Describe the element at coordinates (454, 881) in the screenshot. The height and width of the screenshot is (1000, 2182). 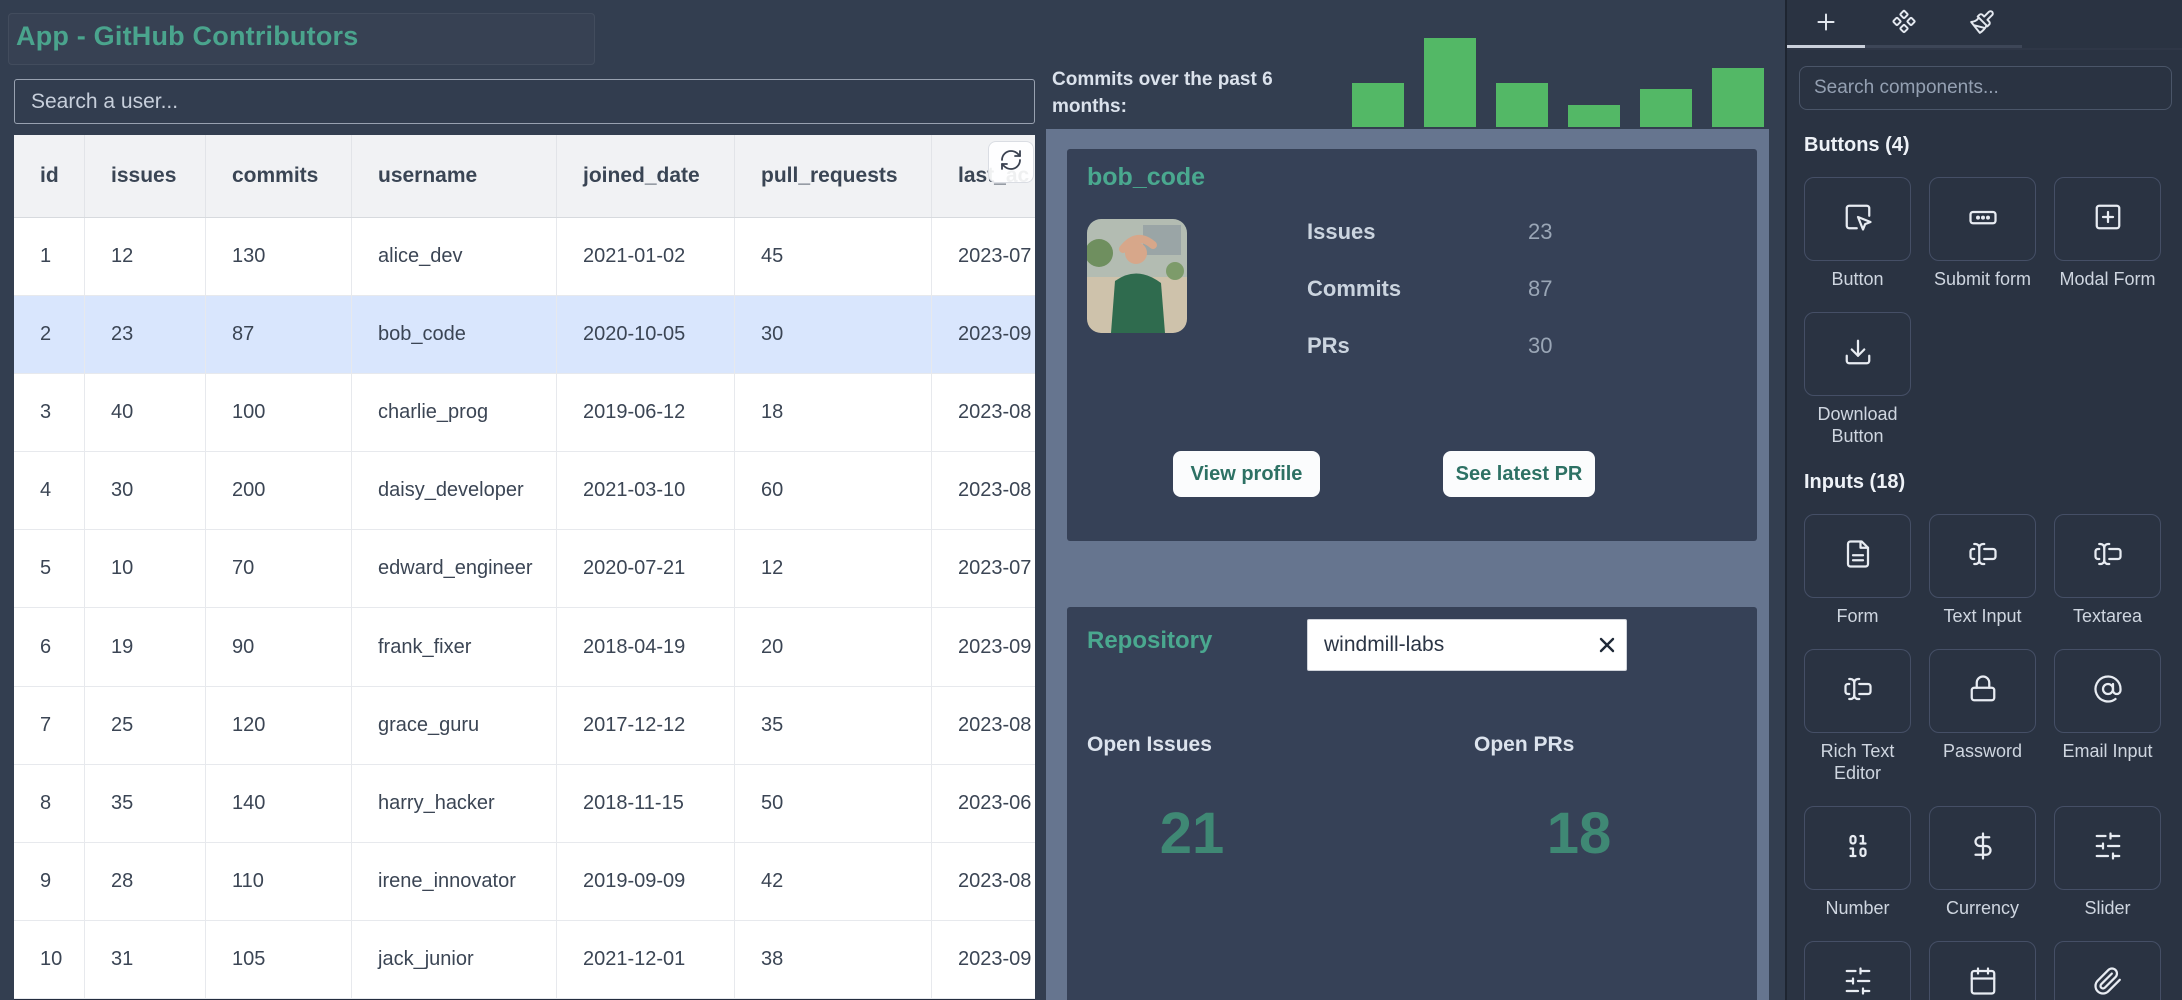
I see `table-cell: irene_innovator` at that location.